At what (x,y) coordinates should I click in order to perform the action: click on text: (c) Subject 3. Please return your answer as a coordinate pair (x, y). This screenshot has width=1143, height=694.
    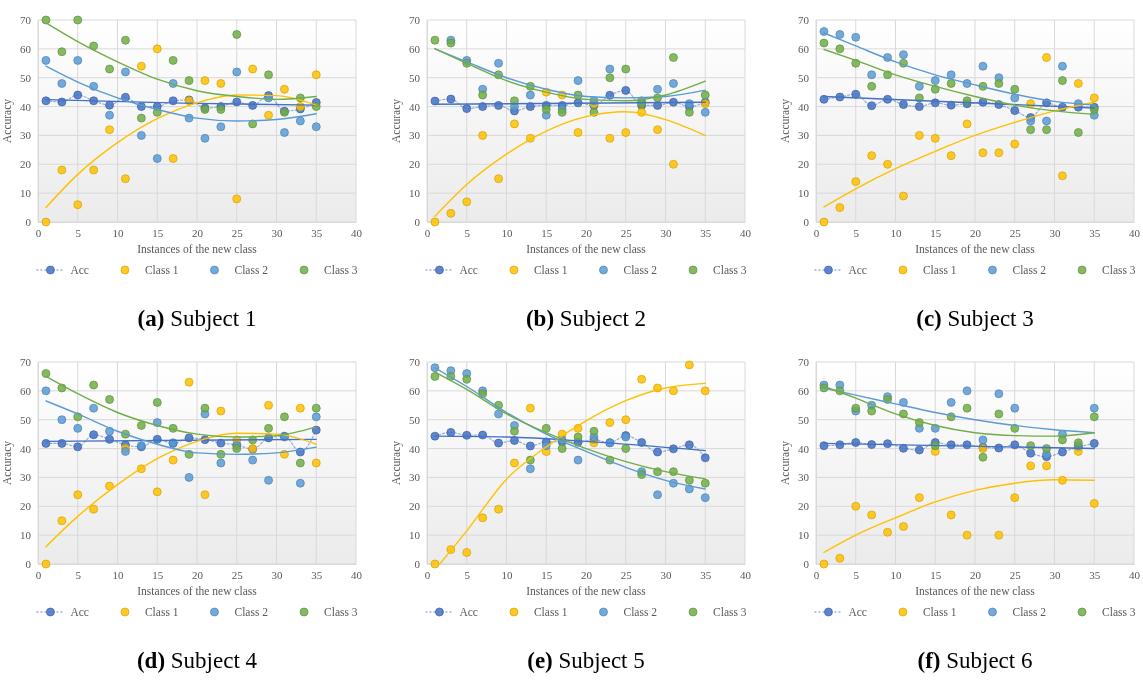
    Looking at the image, I should click on (975, 318).